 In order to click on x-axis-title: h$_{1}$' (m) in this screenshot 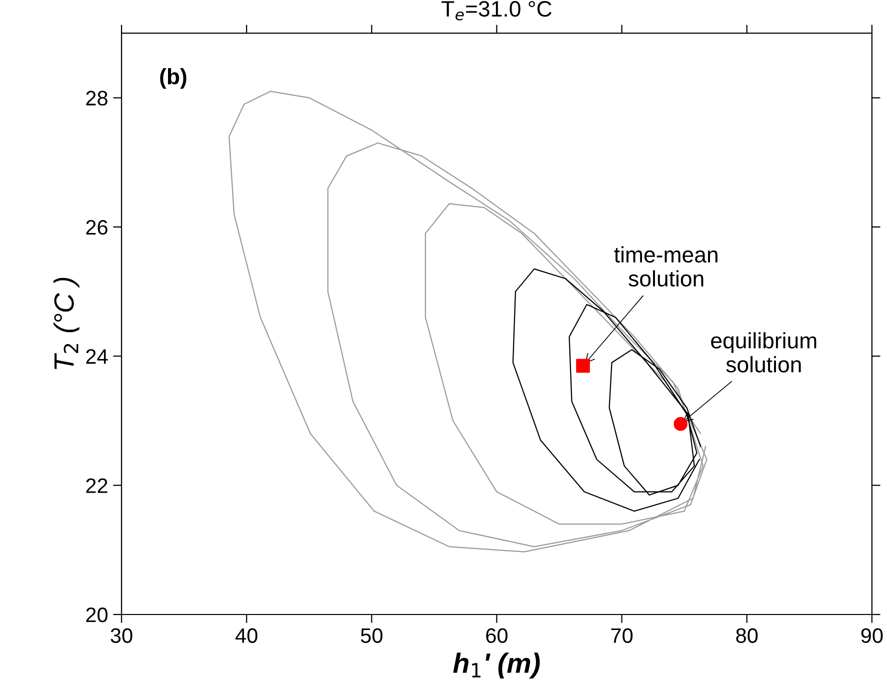, I will do `click(496, 665)`.